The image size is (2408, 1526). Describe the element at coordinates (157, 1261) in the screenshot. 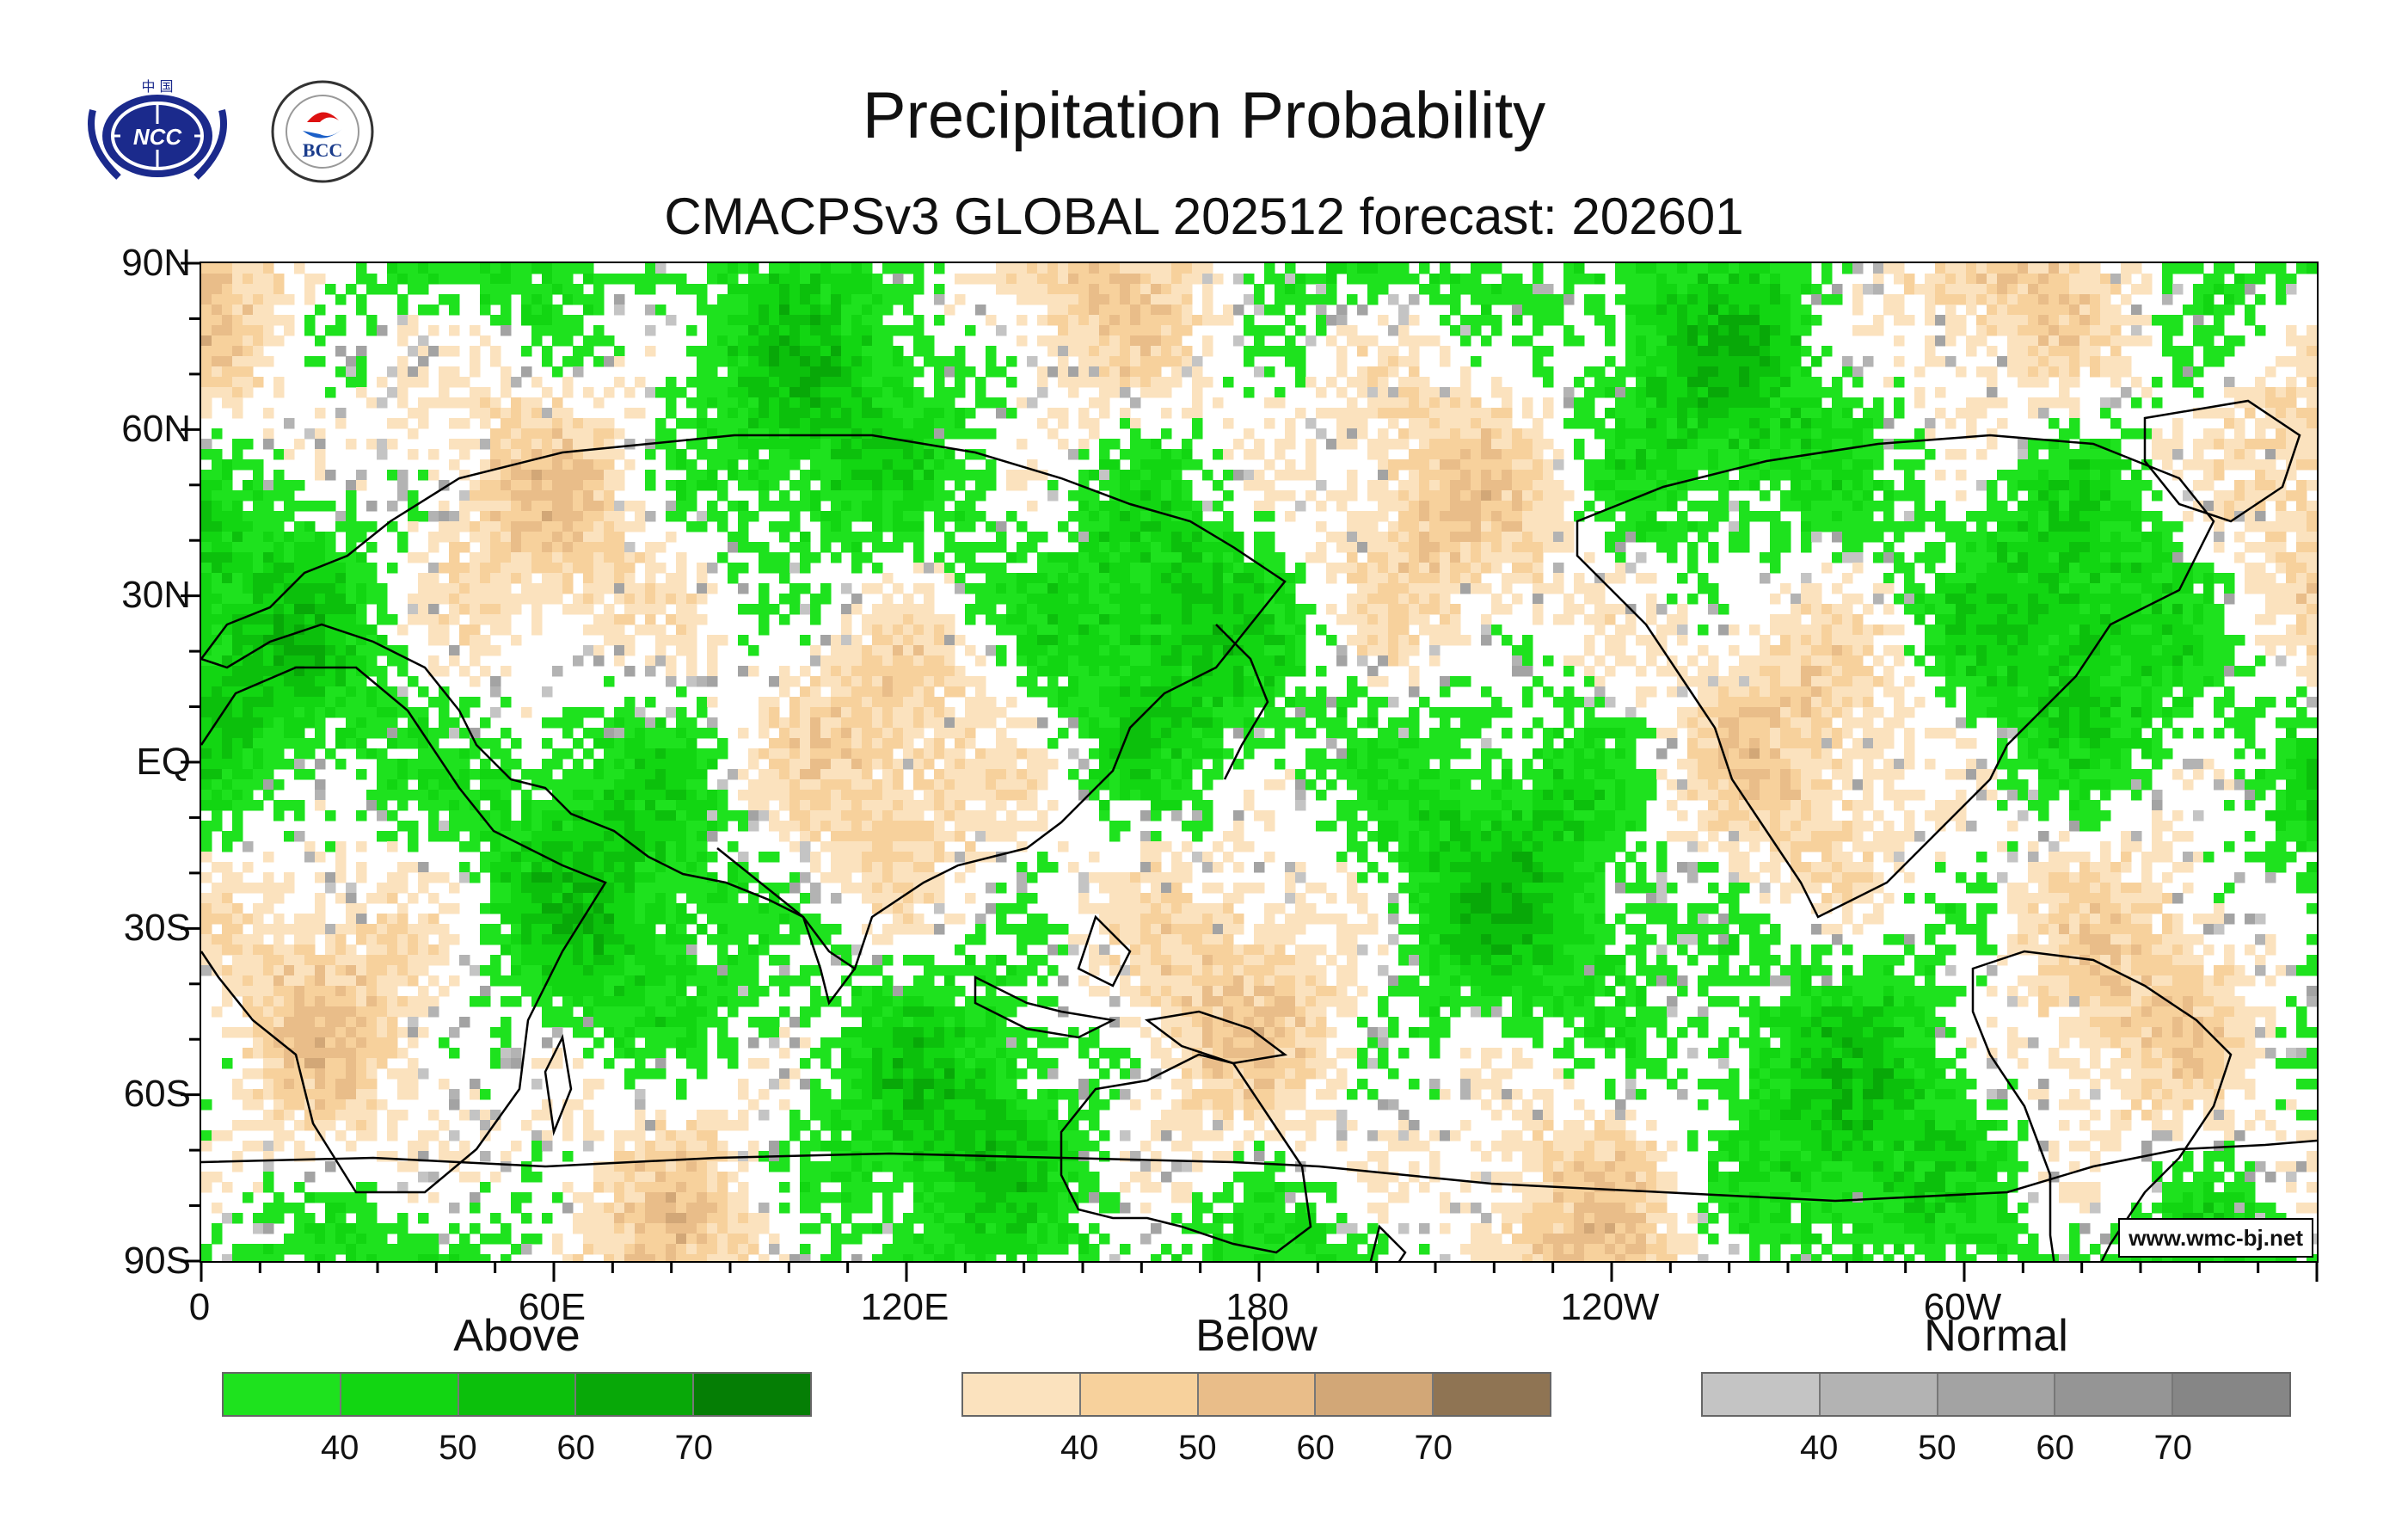

I see `y-tick-90s: 90S` at that location.